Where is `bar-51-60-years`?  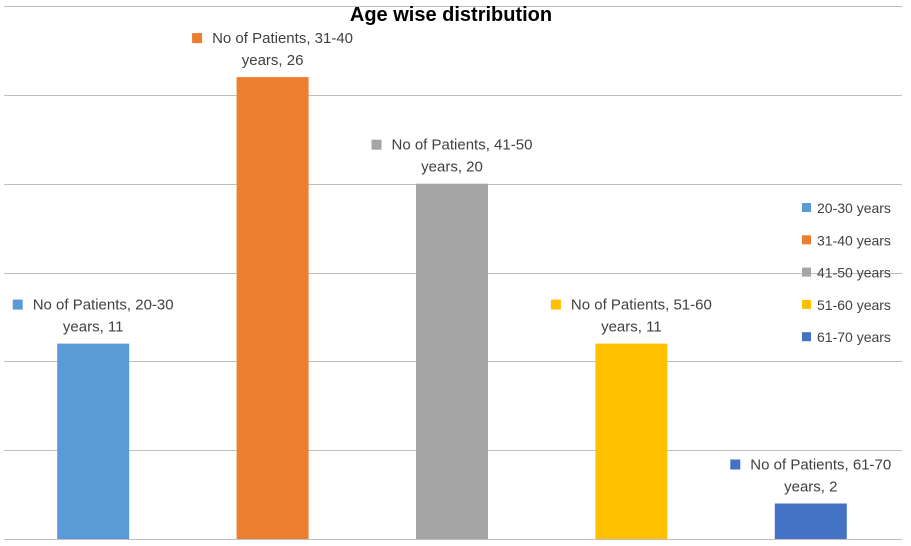
bar-51-60-years is located at coordinates (631, 441).